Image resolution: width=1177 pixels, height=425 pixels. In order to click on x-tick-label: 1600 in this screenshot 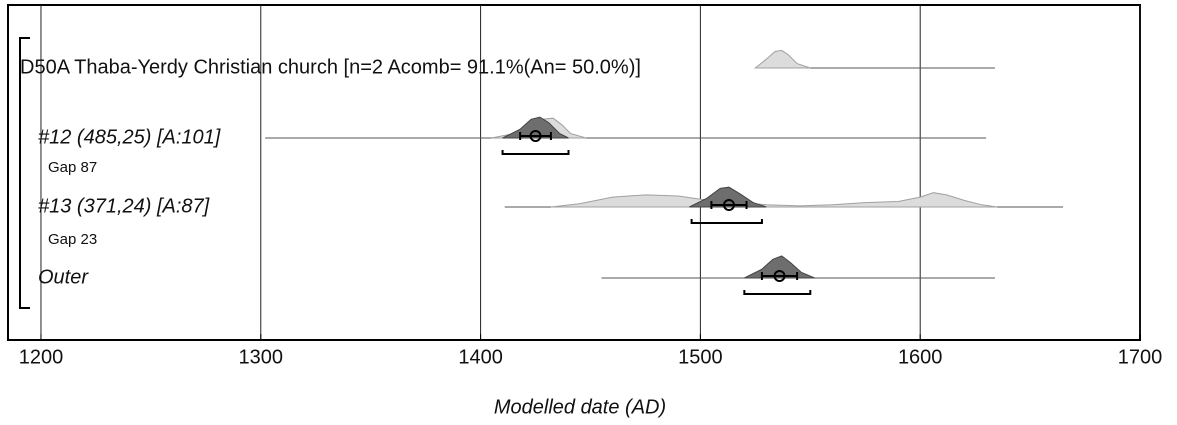, I will do `click(920, 357)`.